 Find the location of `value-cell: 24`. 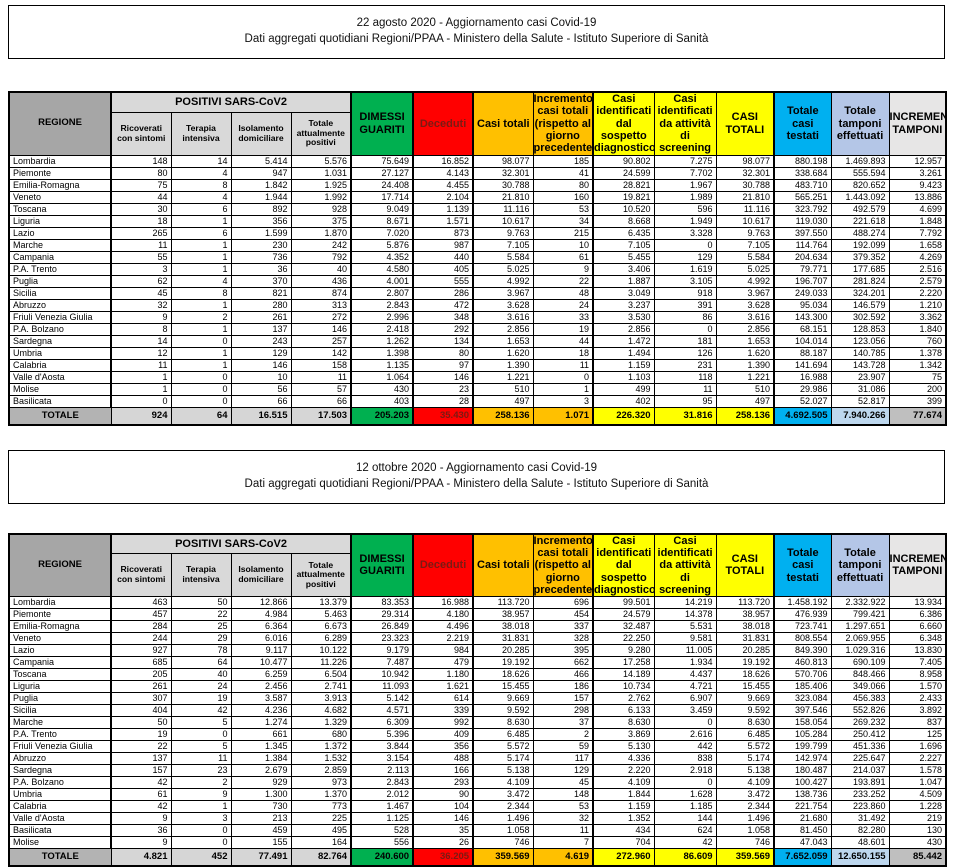

value-cell: 24 is located at coordinates (563, 305).